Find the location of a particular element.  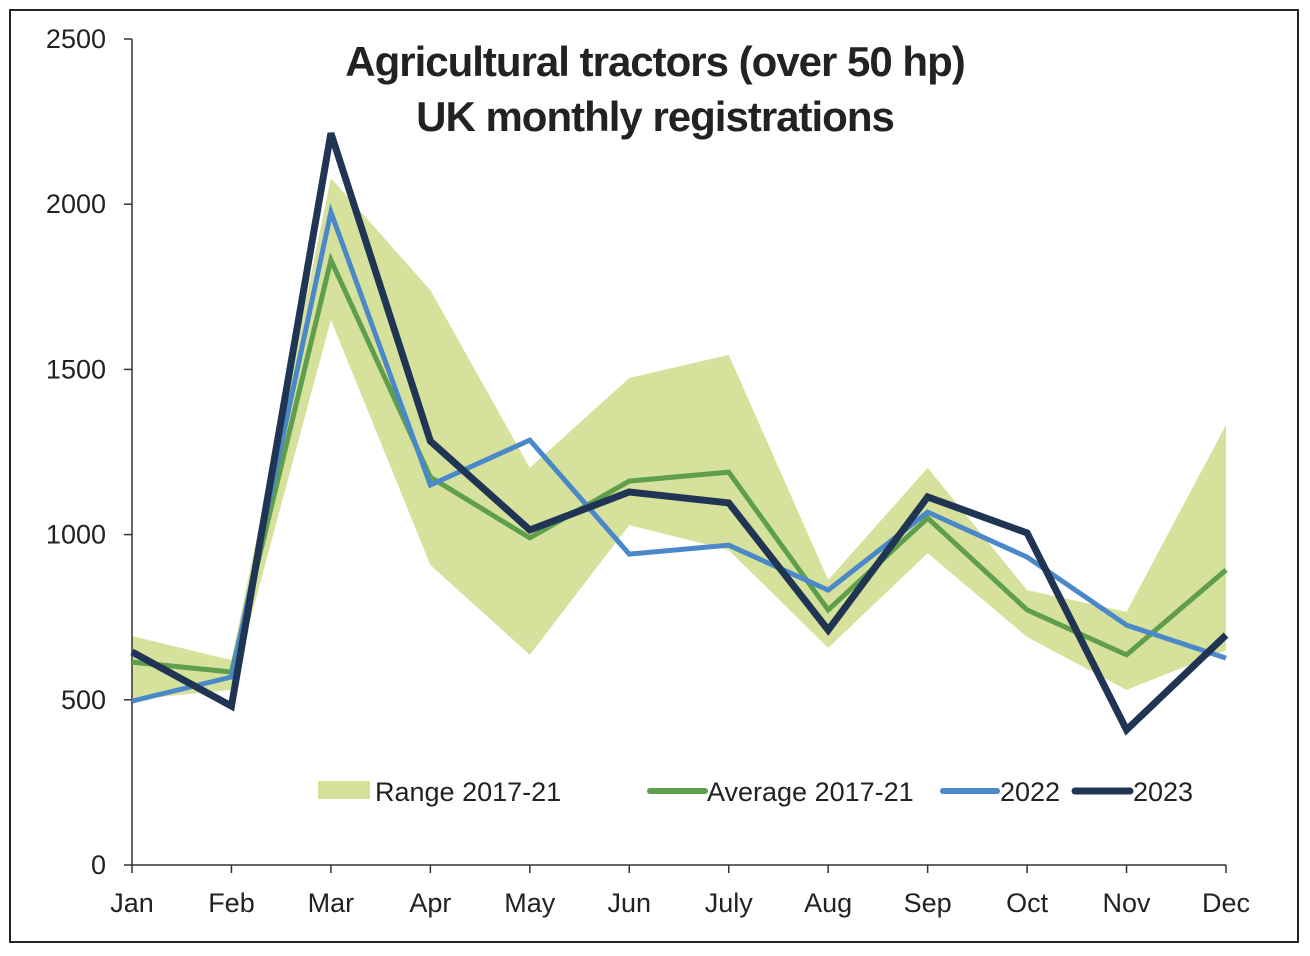

y-tick-label: 500 is located at coordinates (83, 700).